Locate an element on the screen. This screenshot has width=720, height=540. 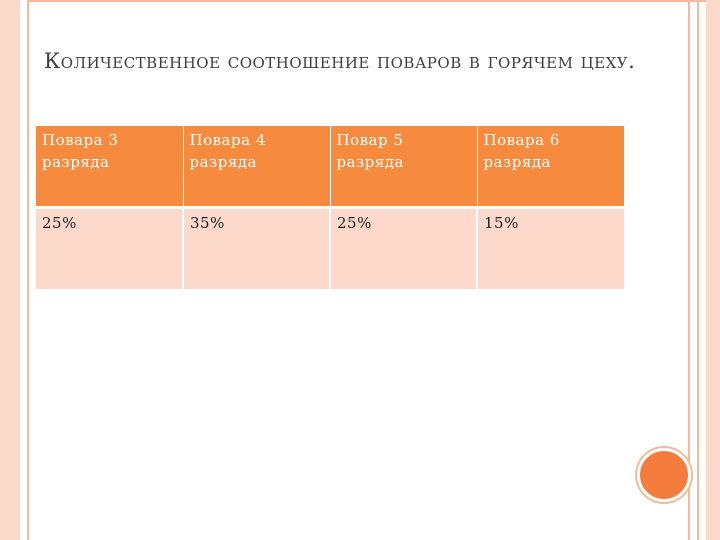
table-row: 25% 35% 25% 15% is located at coordinates (330, 248).